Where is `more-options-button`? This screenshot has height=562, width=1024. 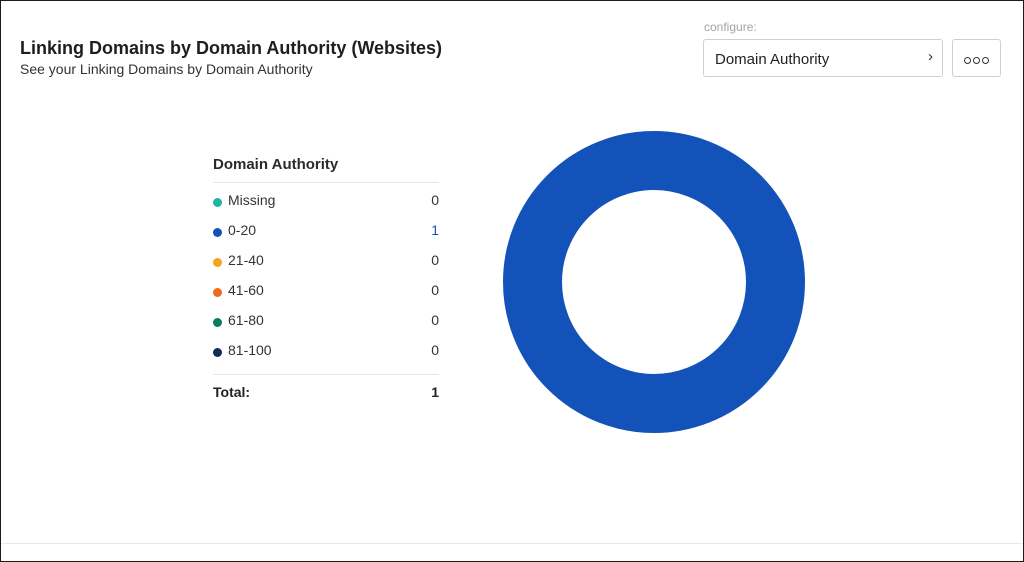
more-options-button is located at coordinates (976, 58).